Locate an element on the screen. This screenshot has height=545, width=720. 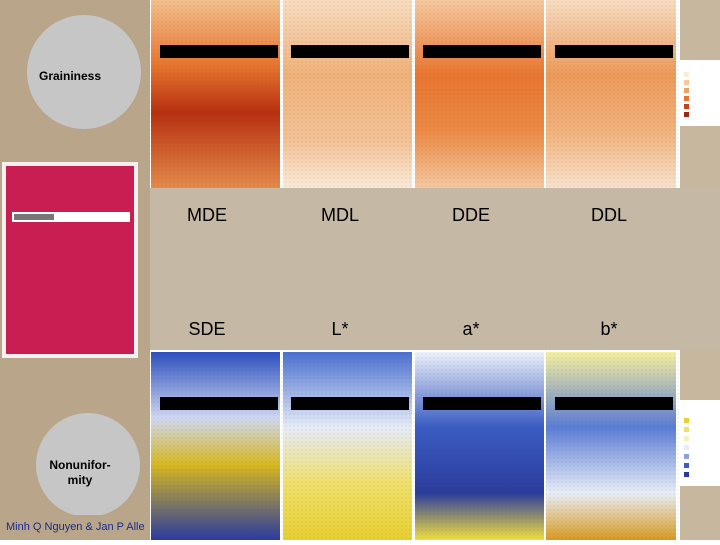
metric-label: MDL is located at coordinates (340, 215).